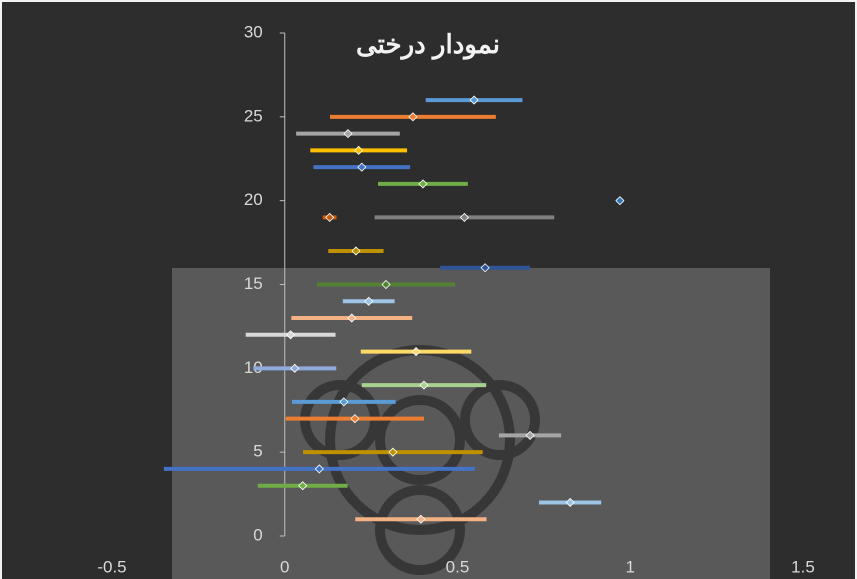  I want to click on x-tick-label: 1.5, so click(803, 566).